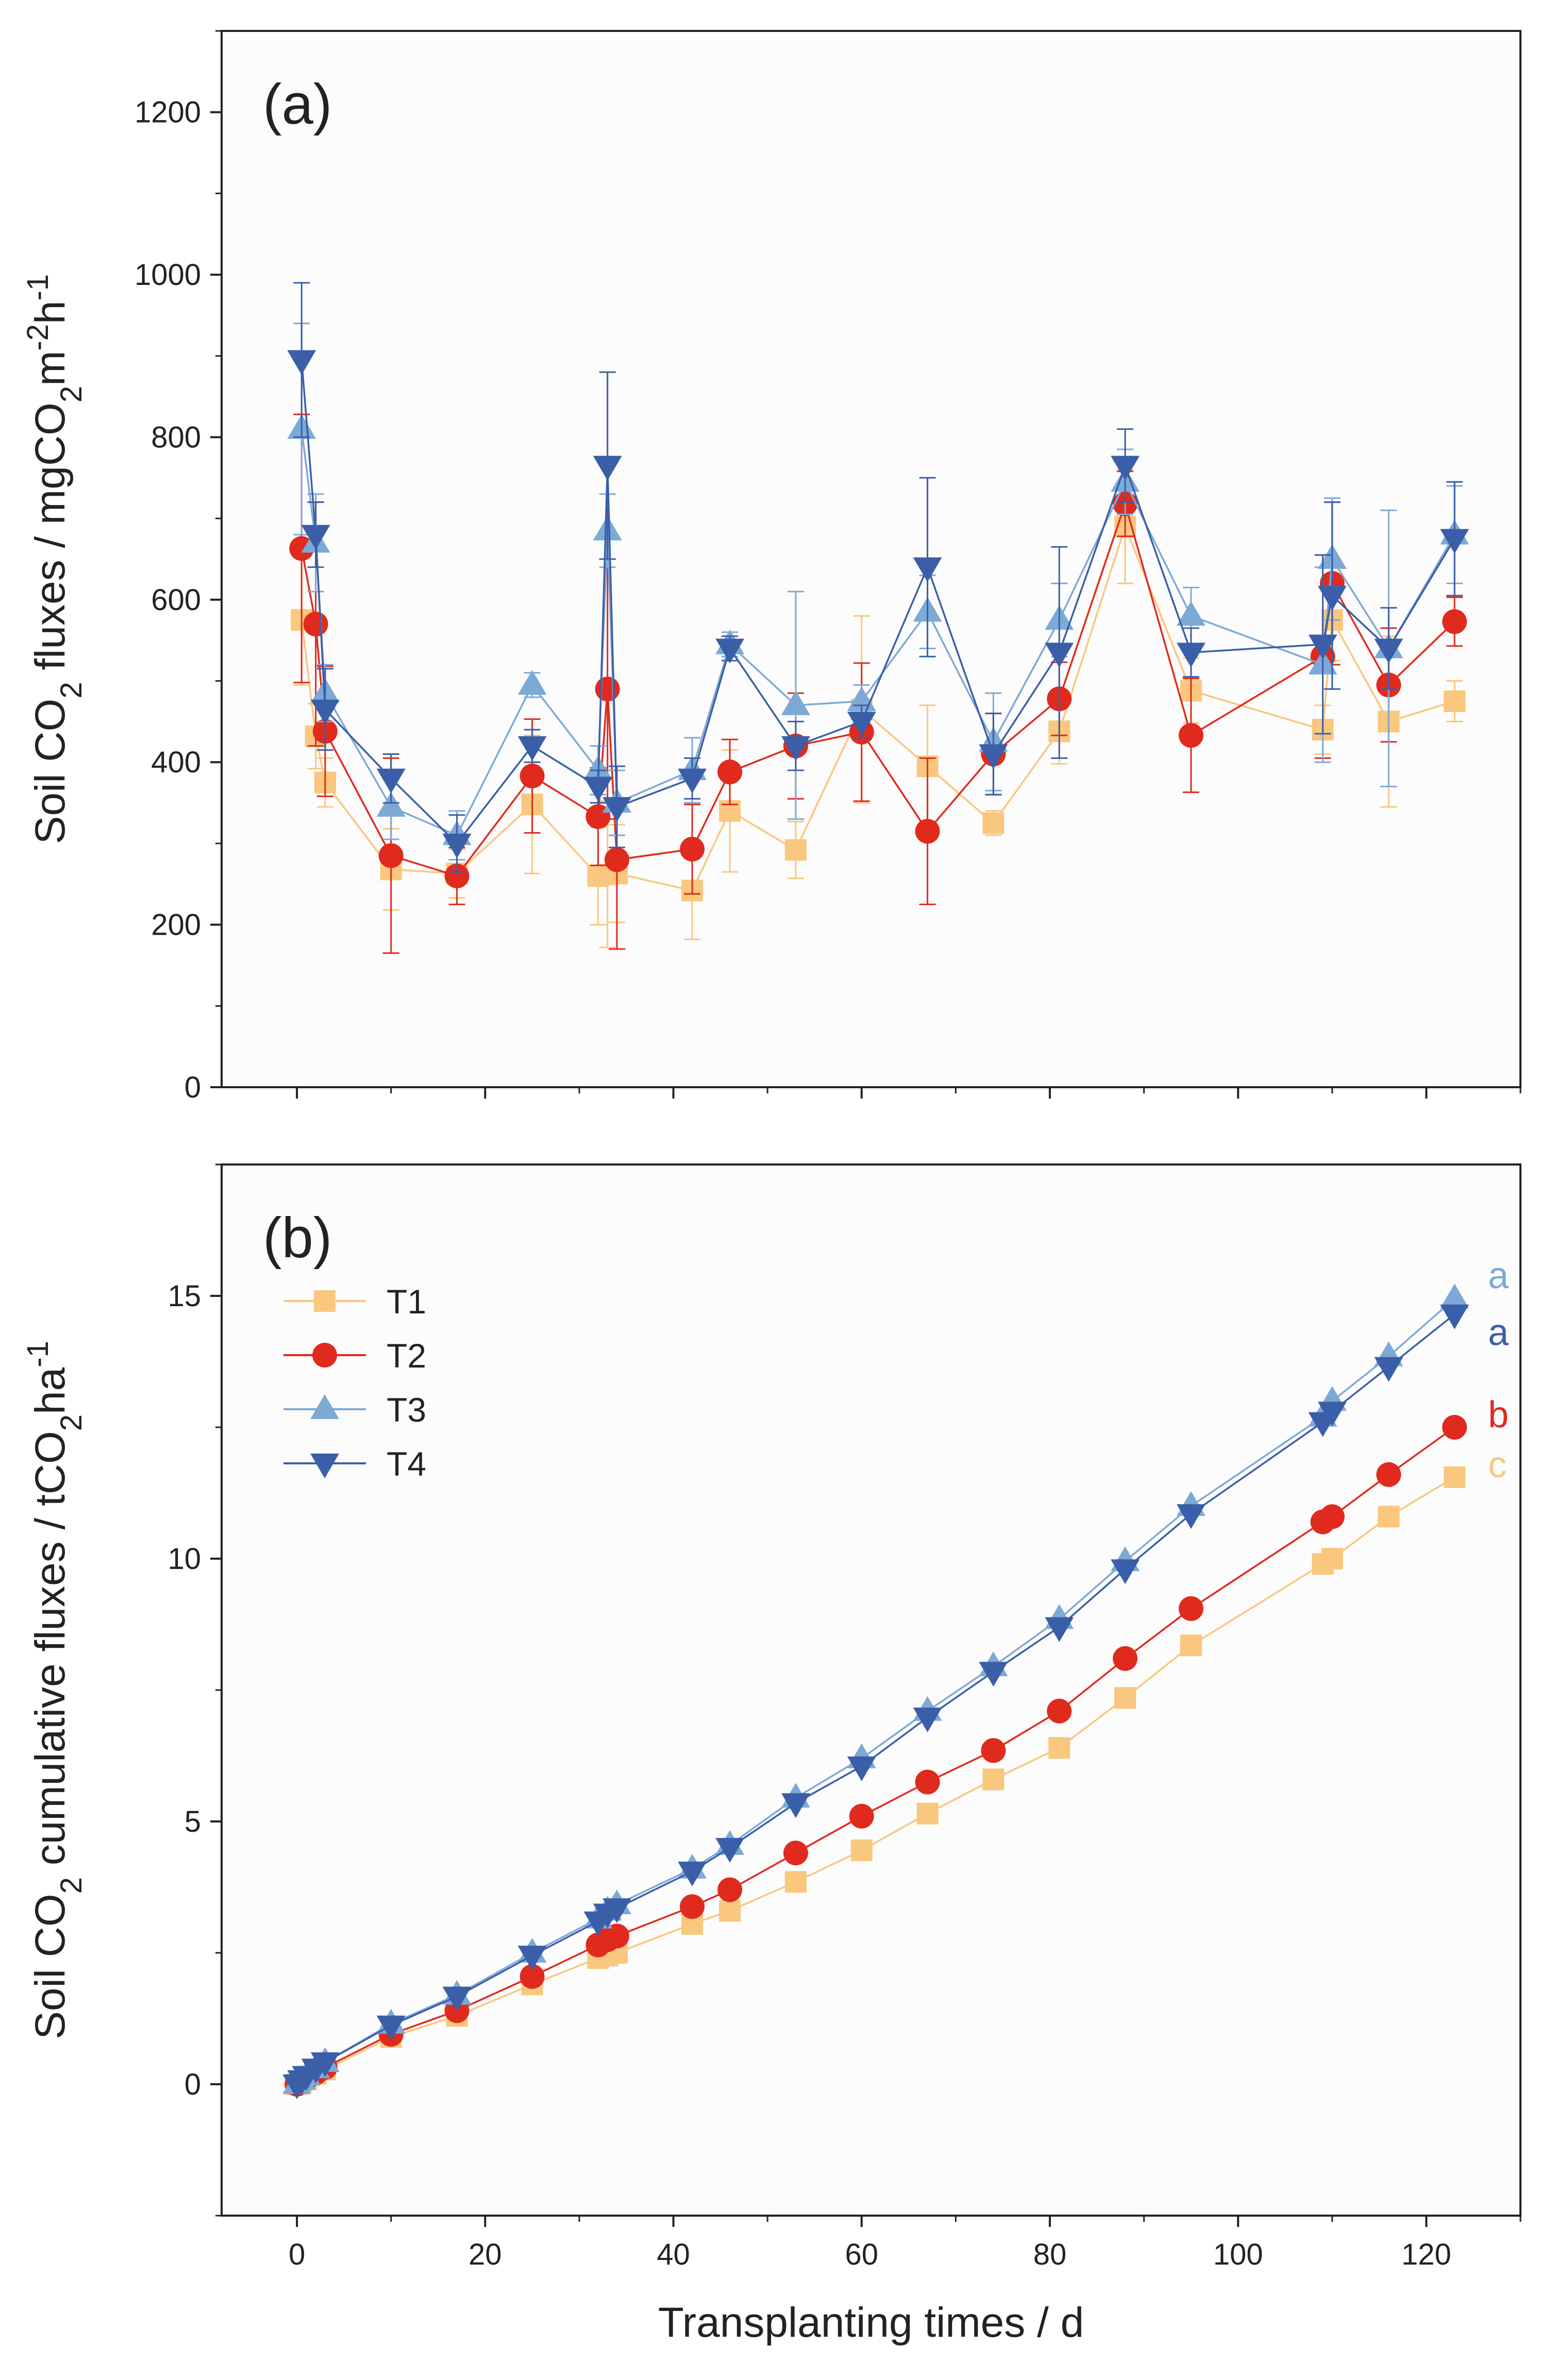 This screenshot has width=1556, height=2380. What do you see at coordinates (54, 1690) in the screenshot?
I see `y-axis-label: Soil CO2 cumulative fluxes / tCO2ha-1` at bounding box center [54, 1690].